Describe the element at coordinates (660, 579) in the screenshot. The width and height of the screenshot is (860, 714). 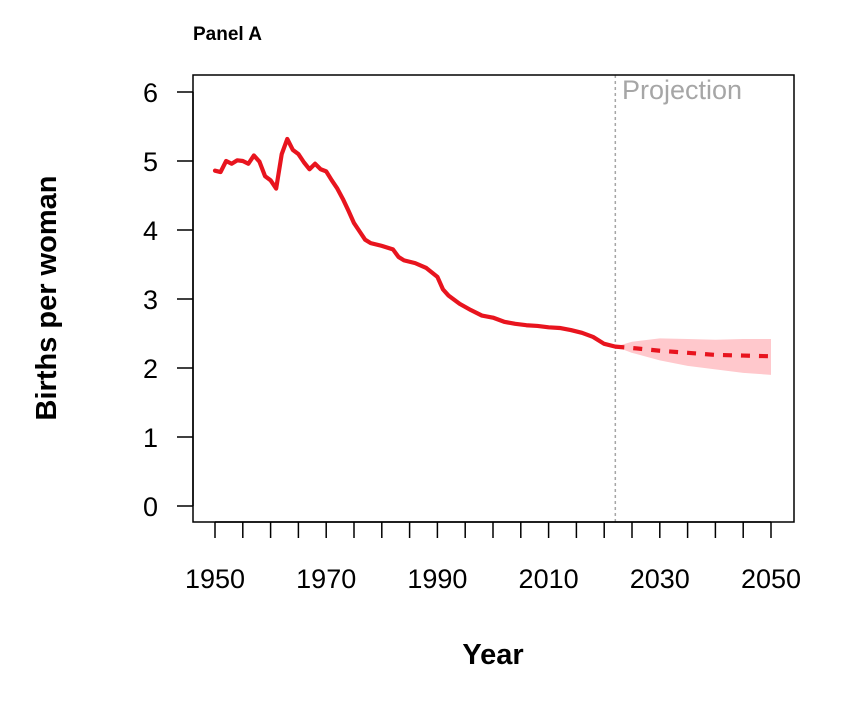
I see `x-tick-label-2030: 2030` at that location.